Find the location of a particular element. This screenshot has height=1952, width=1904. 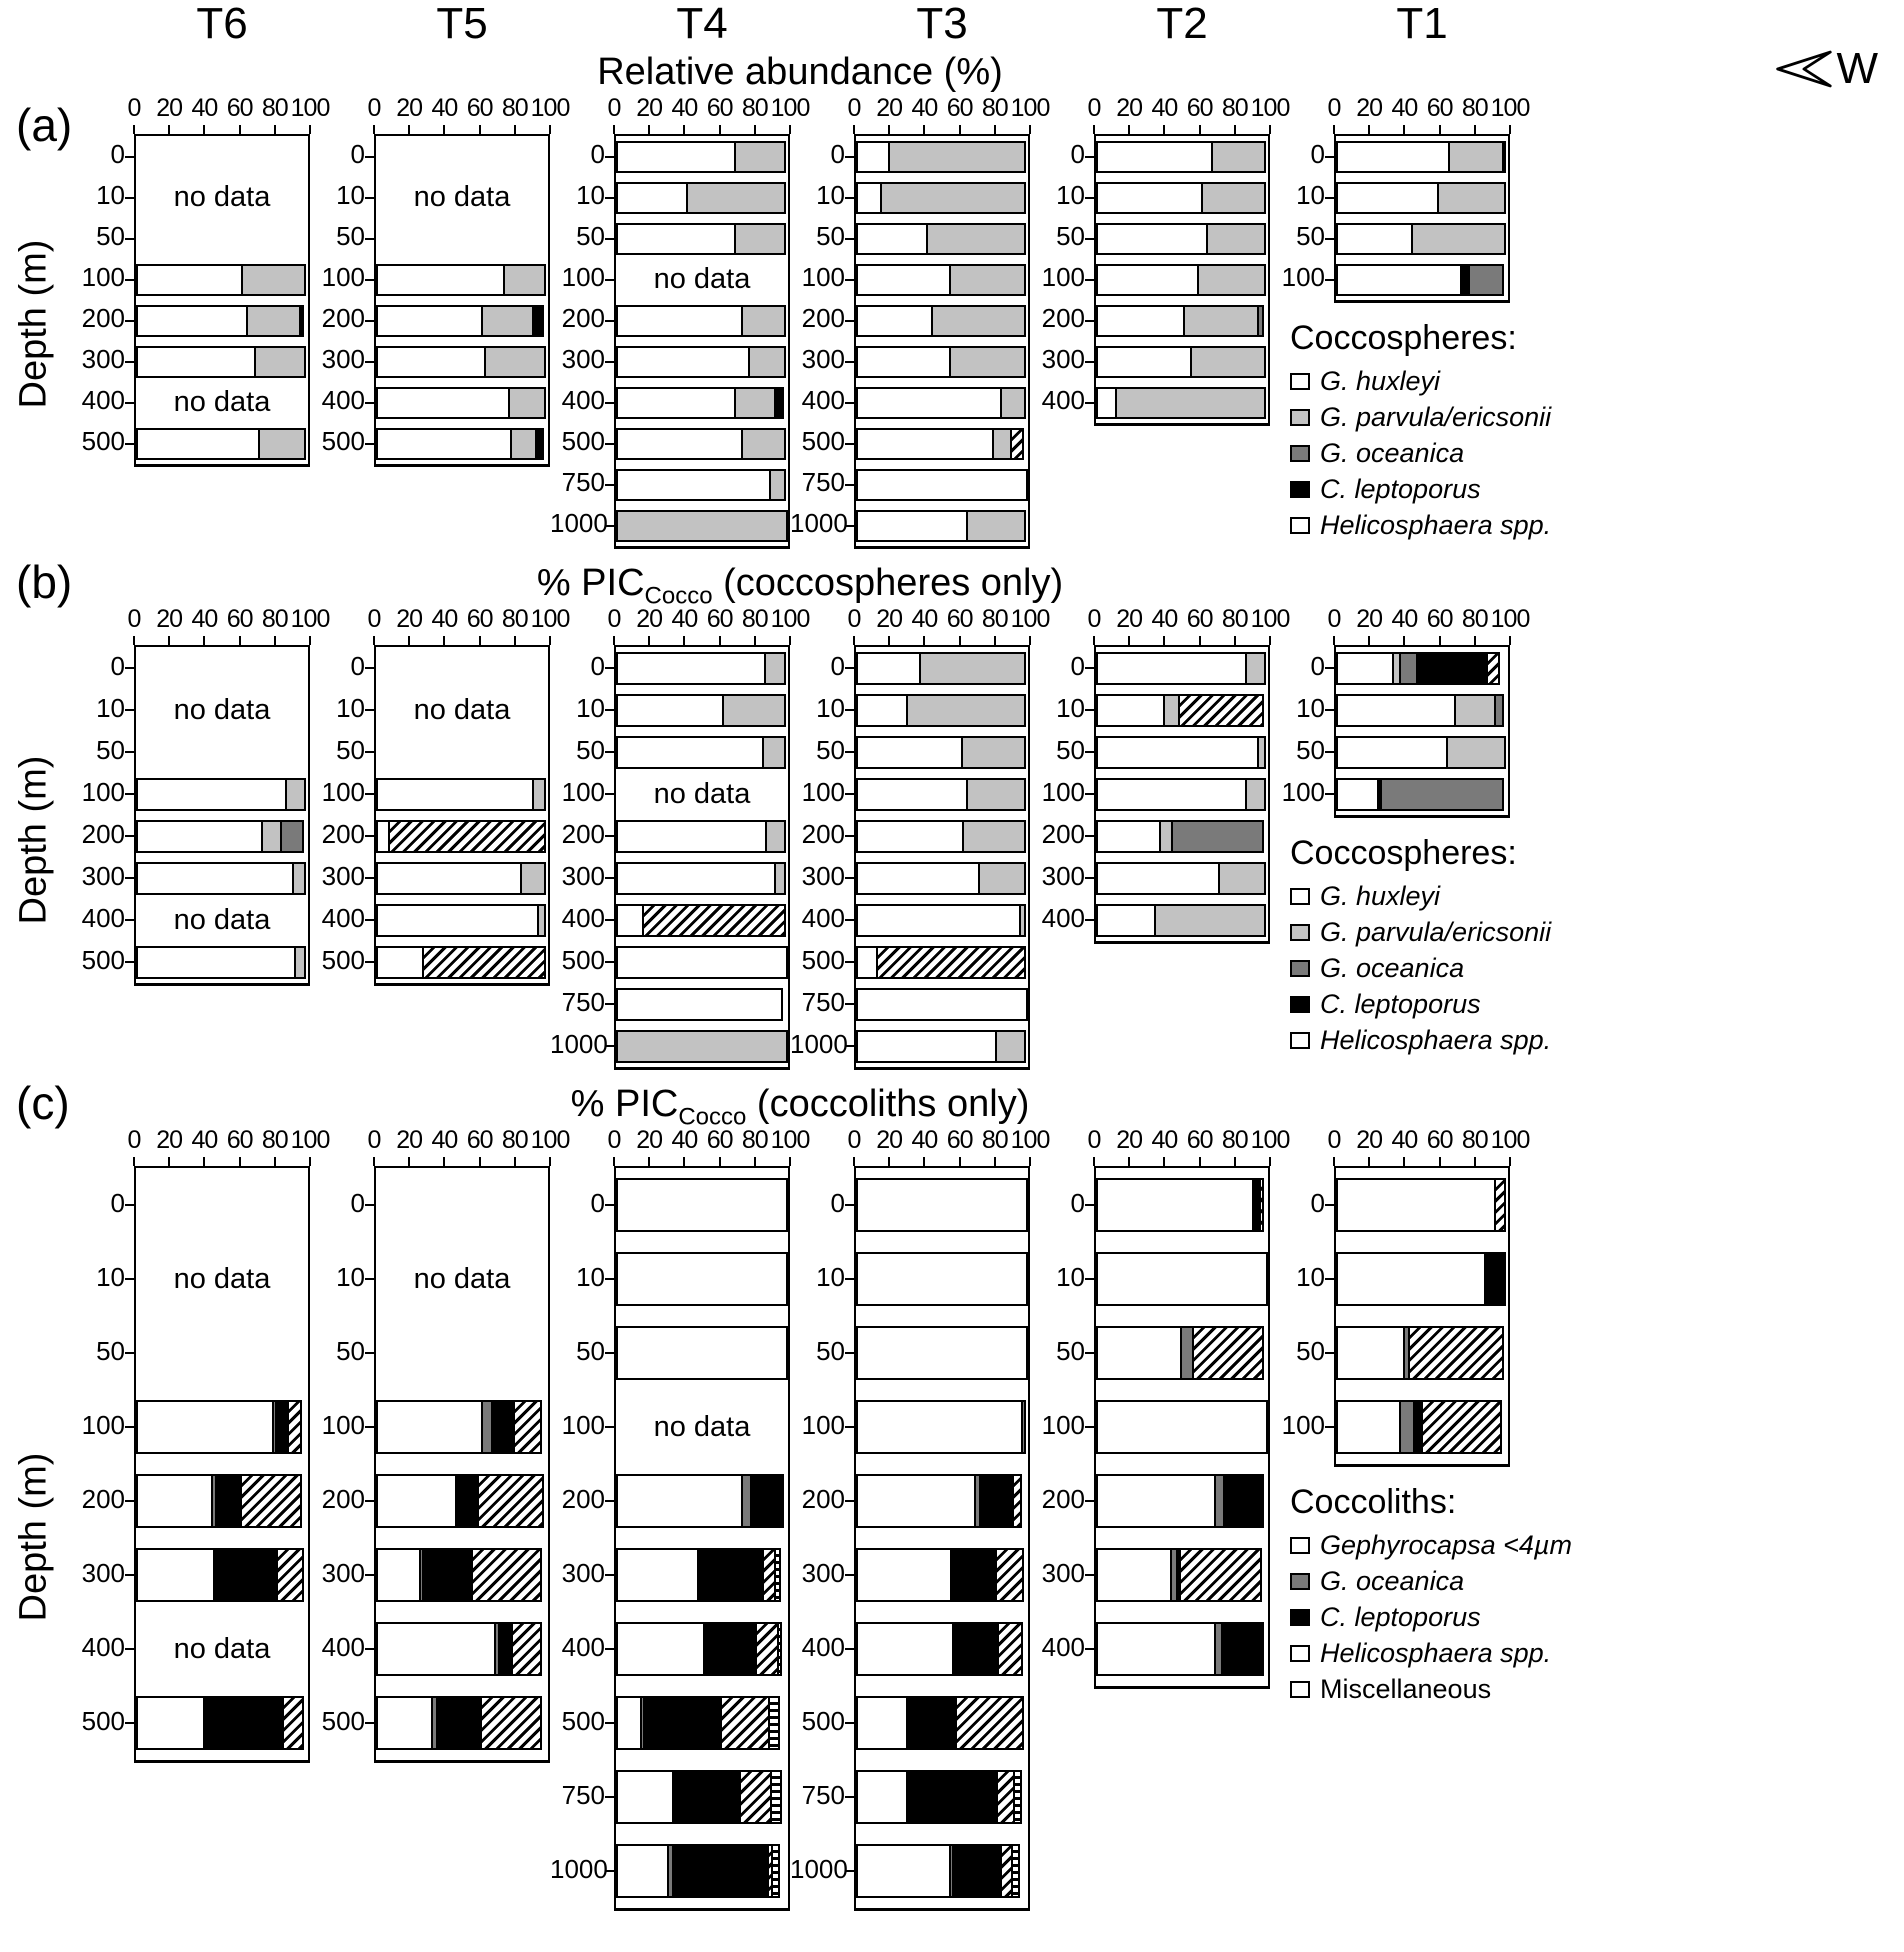

depth-tick-label: 0 is located at coordinates (597, 1203).